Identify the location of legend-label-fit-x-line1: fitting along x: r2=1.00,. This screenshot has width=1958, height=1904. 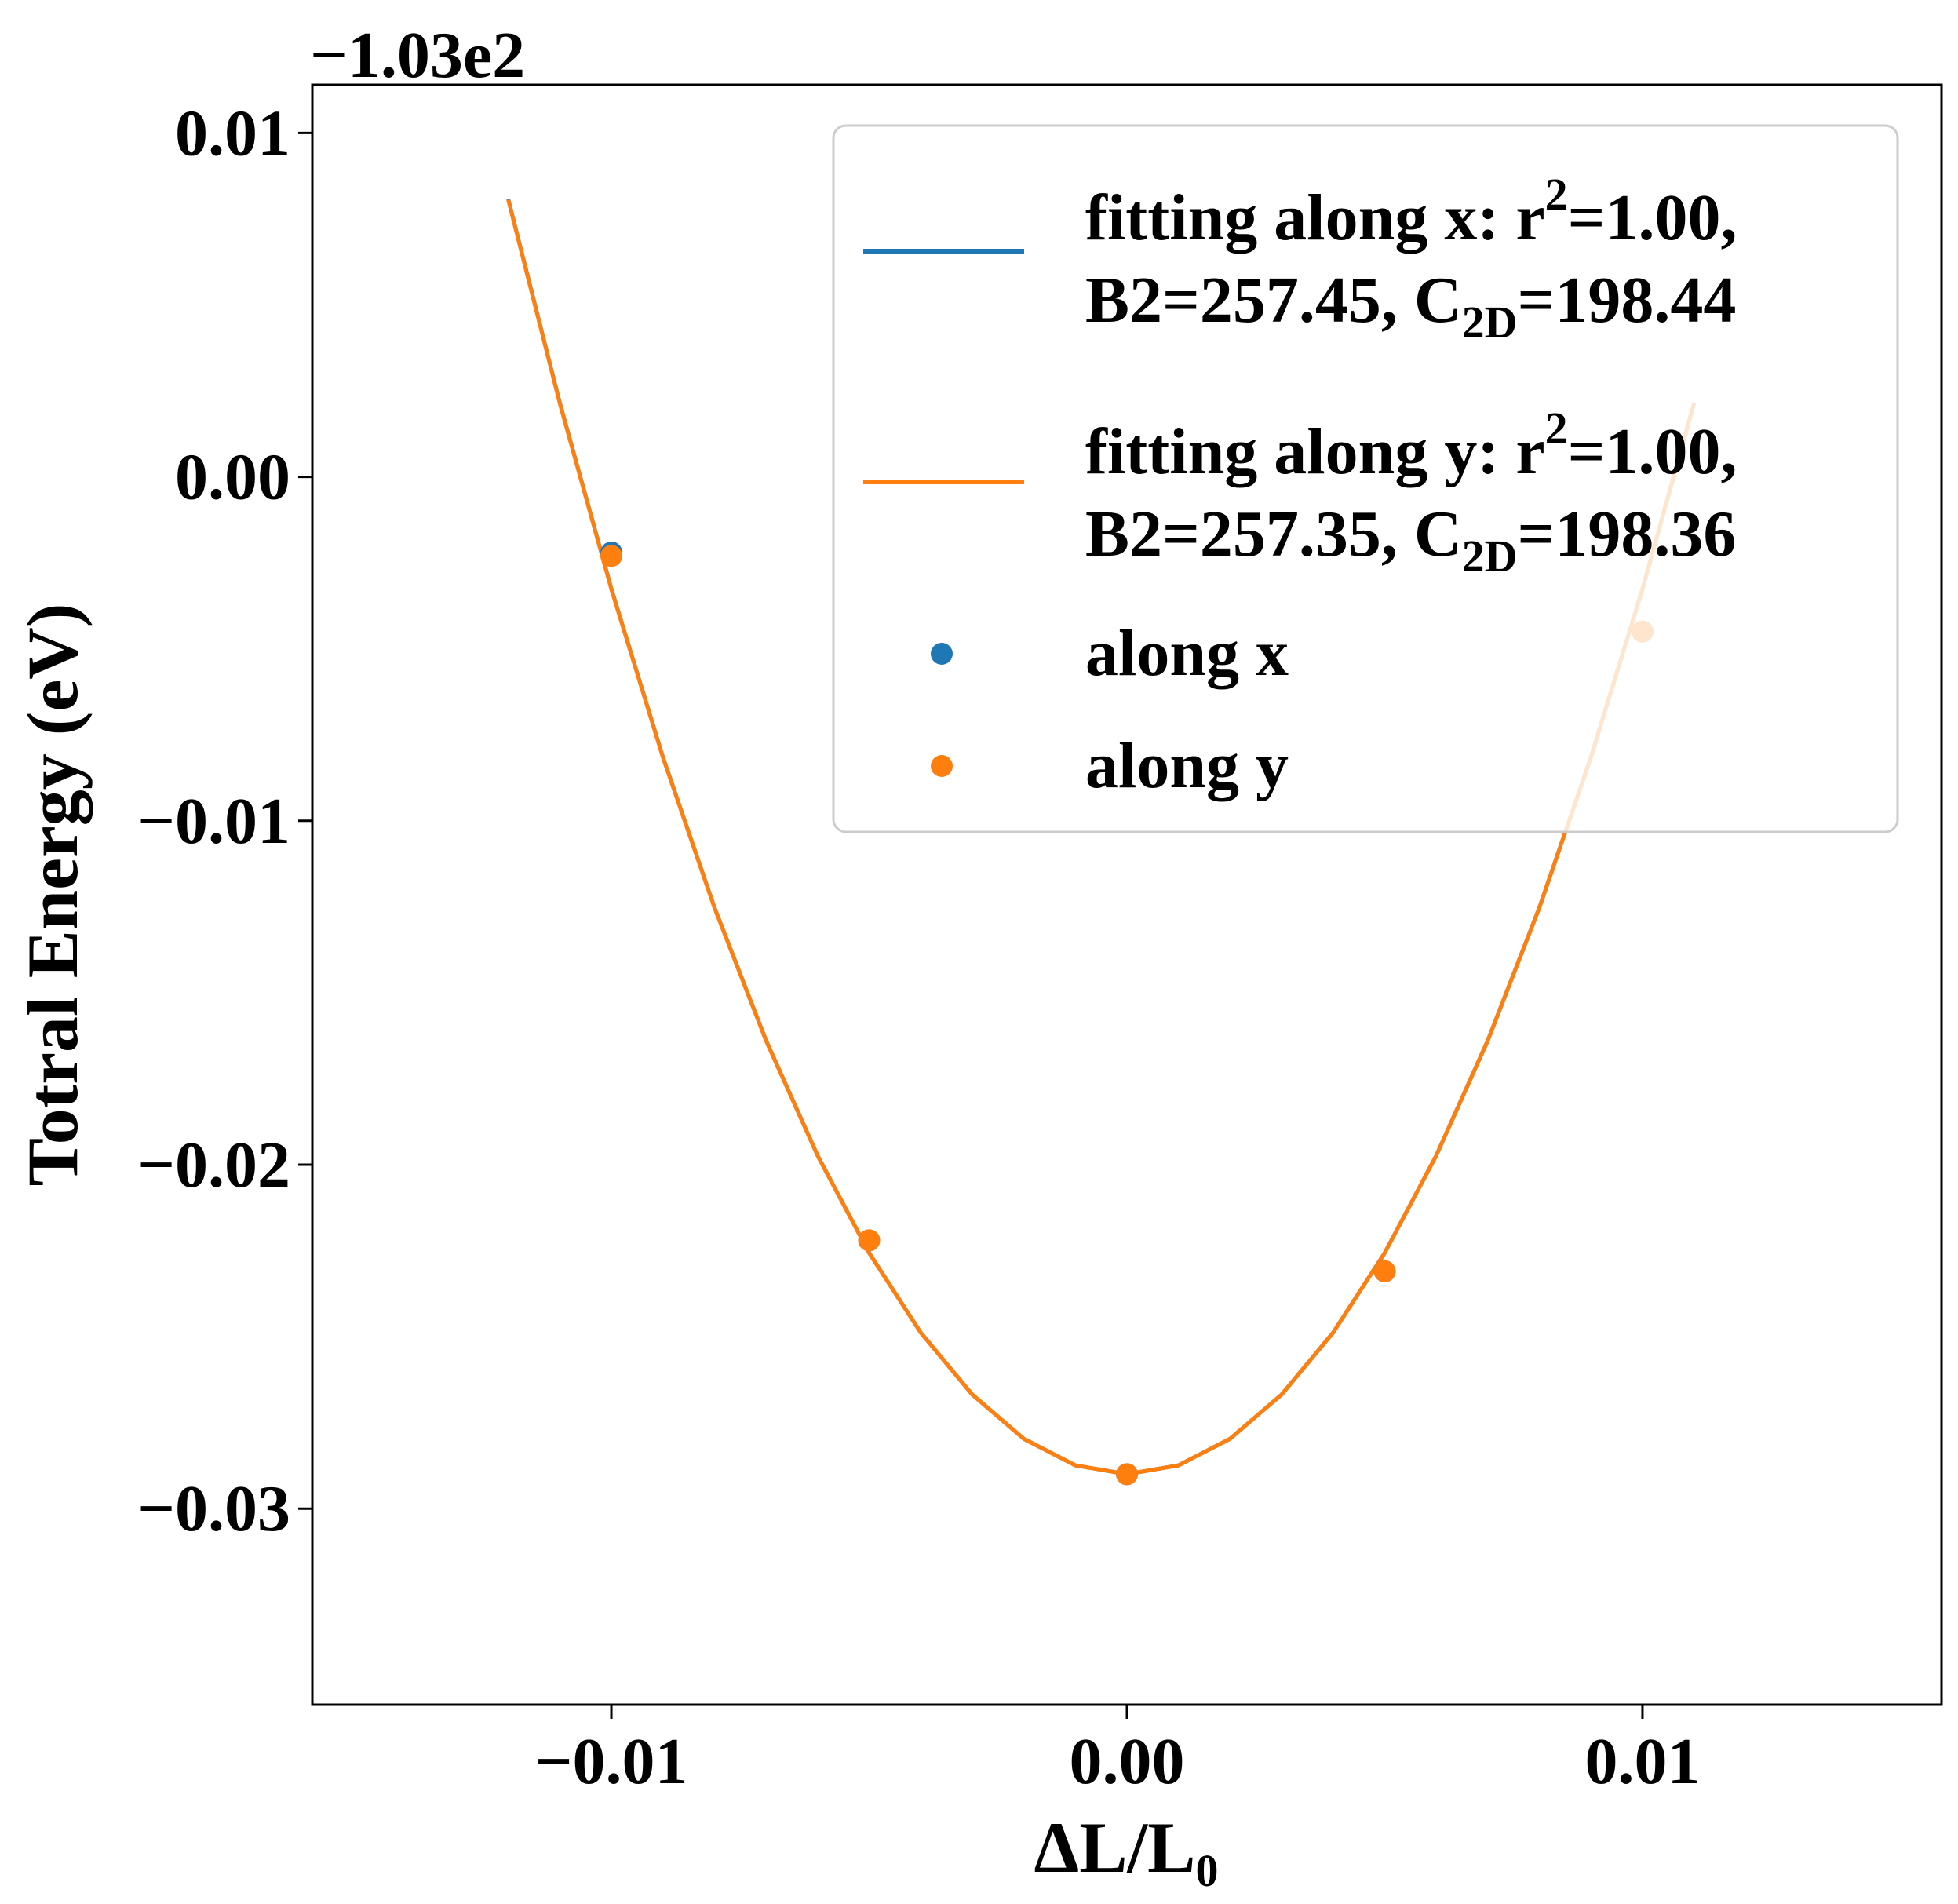
(1411, 211).